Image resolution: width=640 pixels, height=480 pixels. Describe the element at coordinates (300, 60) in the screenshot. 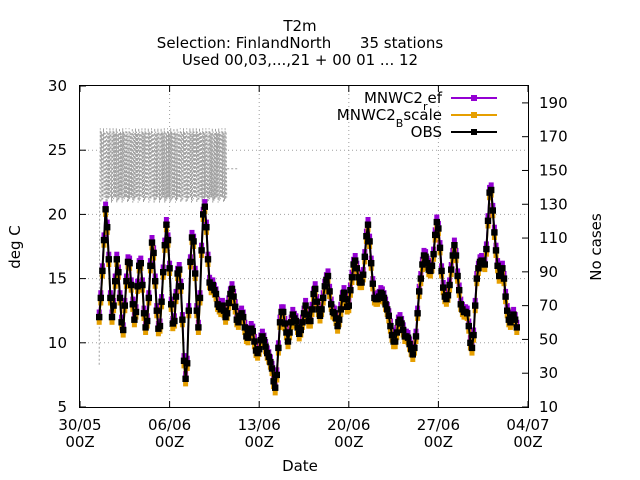

I see `chart-subtitle-used: Used 00,03,...,21 + 00 01 ... 12` at that location.